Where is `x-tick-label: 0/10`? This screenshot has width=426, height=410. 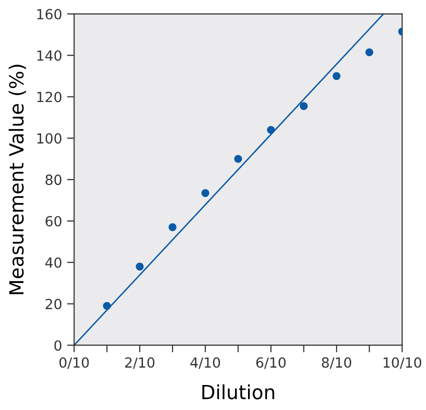 x-tick-label: 0/10 is located at coordinates (74, 363).